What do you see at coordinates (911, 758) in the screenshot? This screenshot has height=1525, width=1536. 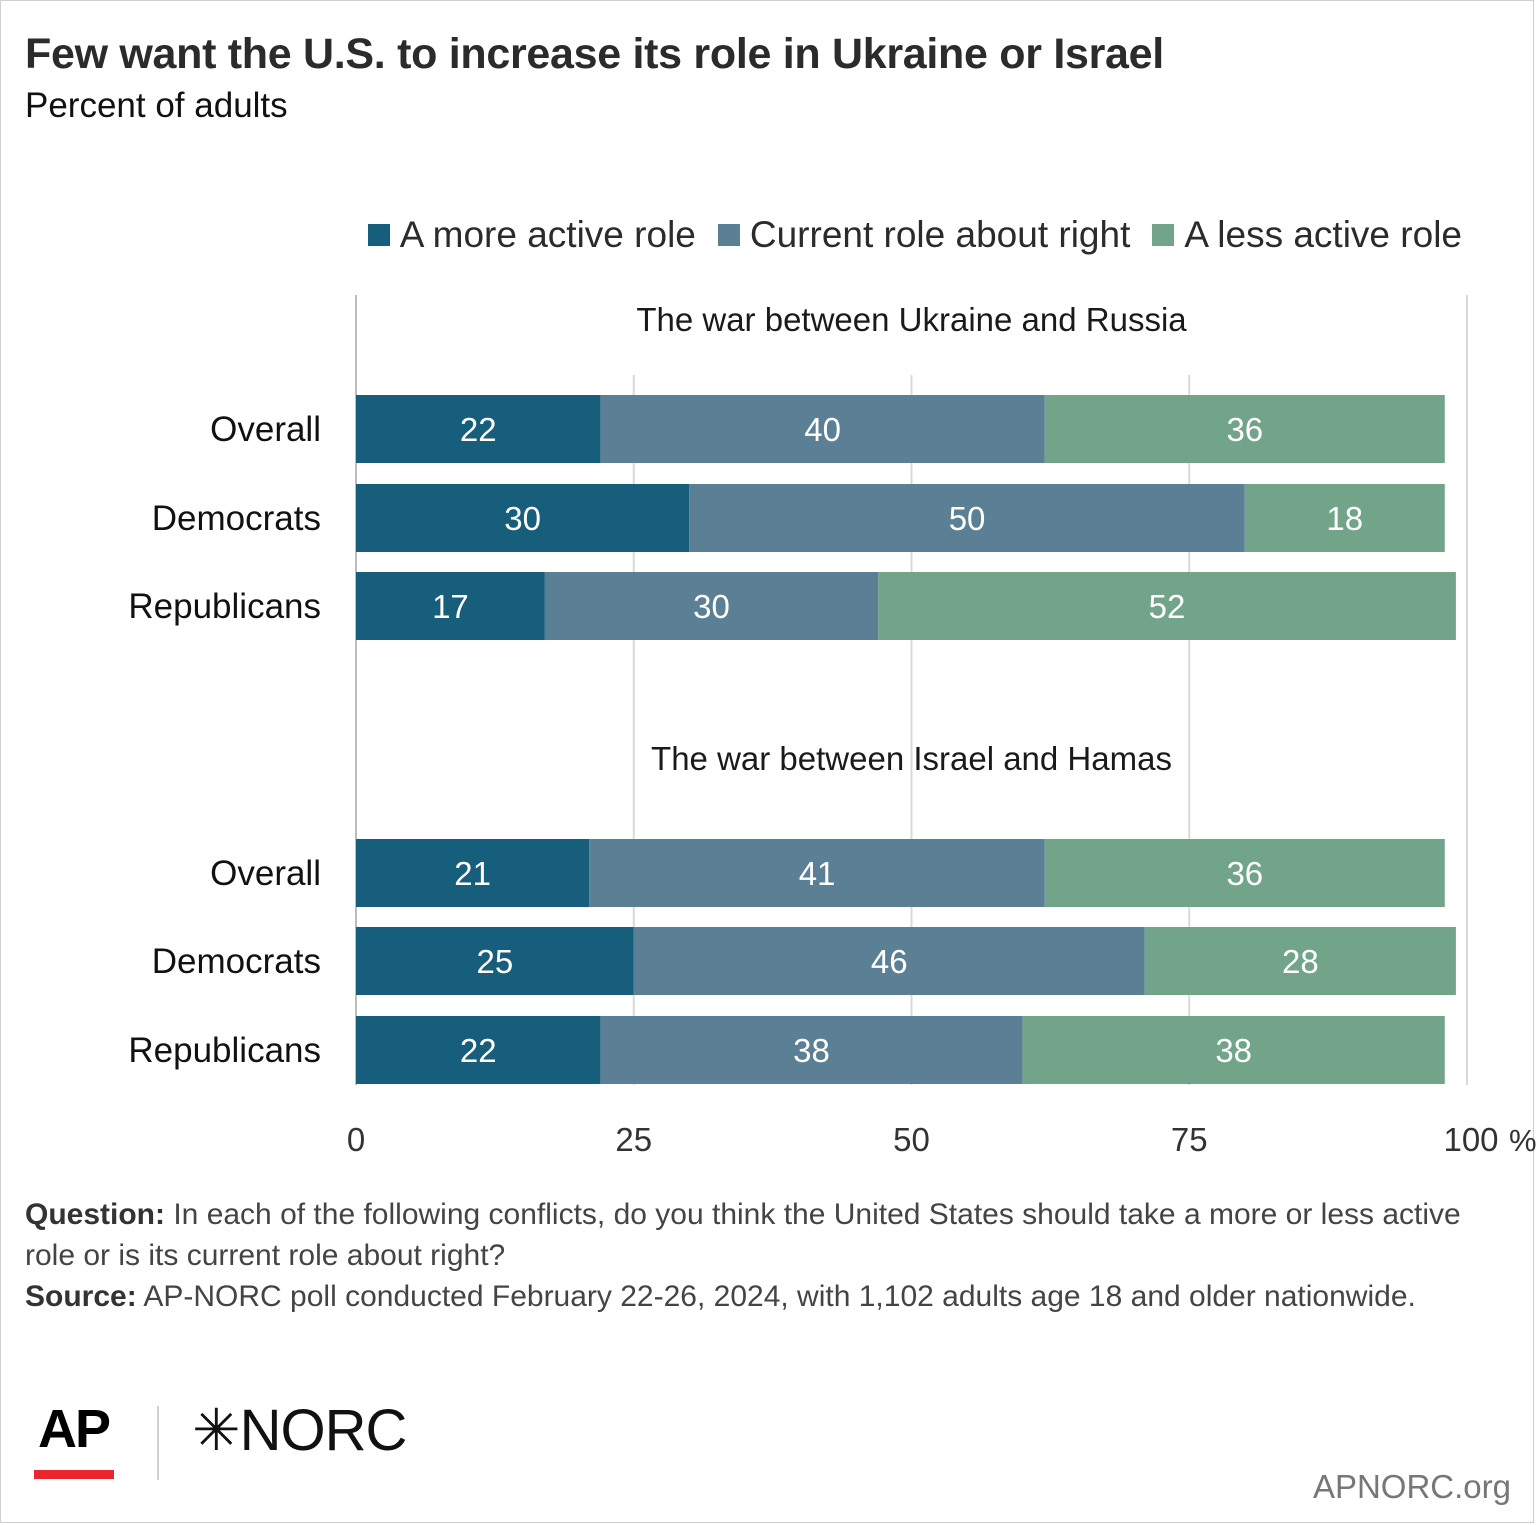 I see `panel-title-2: The war between Israel and Hamas` at bounding box center [911, 758].